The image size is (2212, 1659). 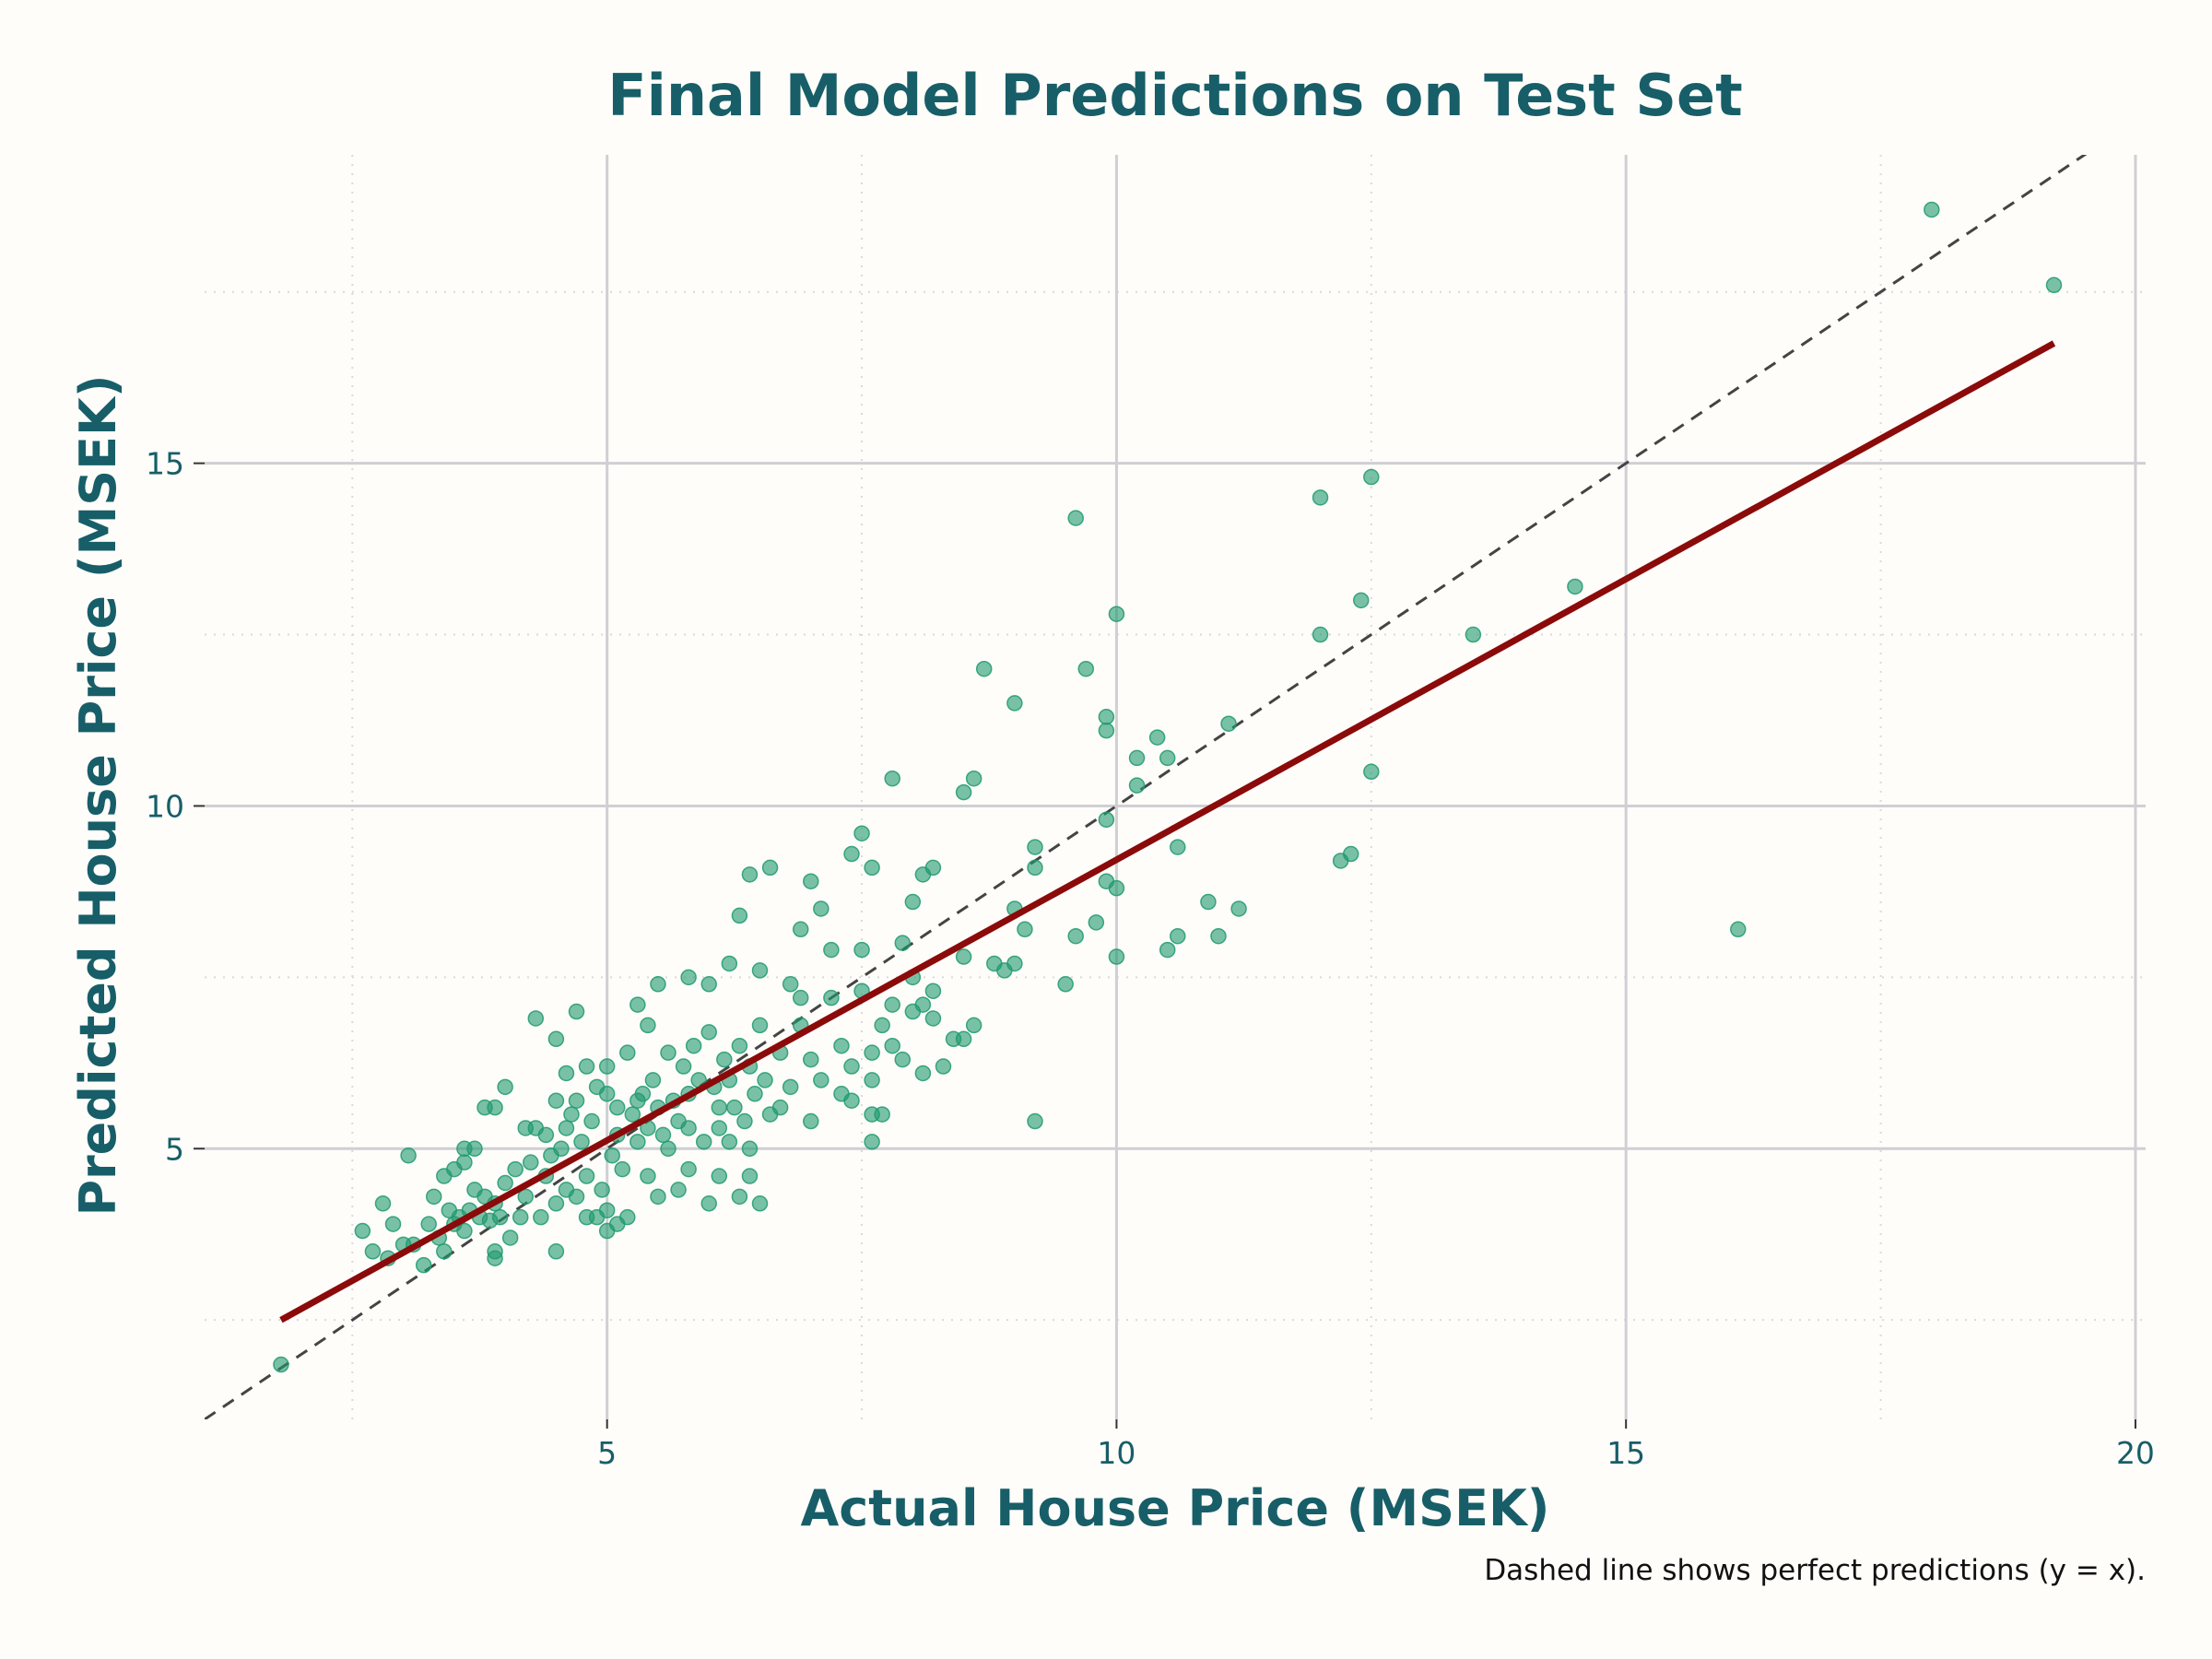 What do you see at coordinates (1625, 1453) in the screenshot?
I see `x-tick-label: 15` at bounding box center [1625, 1453].